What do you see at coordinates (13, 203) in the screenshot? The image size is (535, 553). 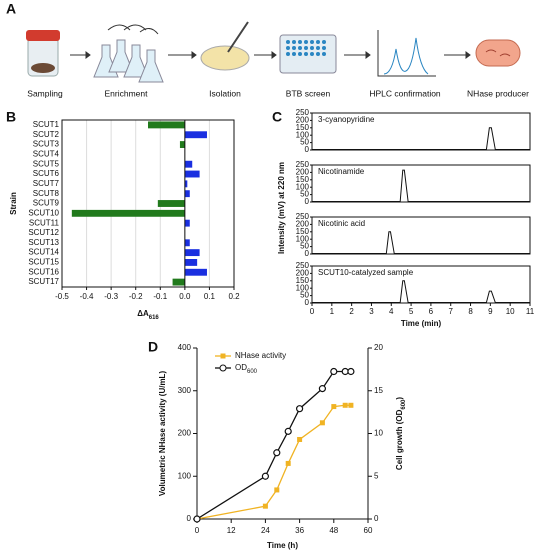 I see `y-axis-label: Strain` at bounding box center [13, 203].